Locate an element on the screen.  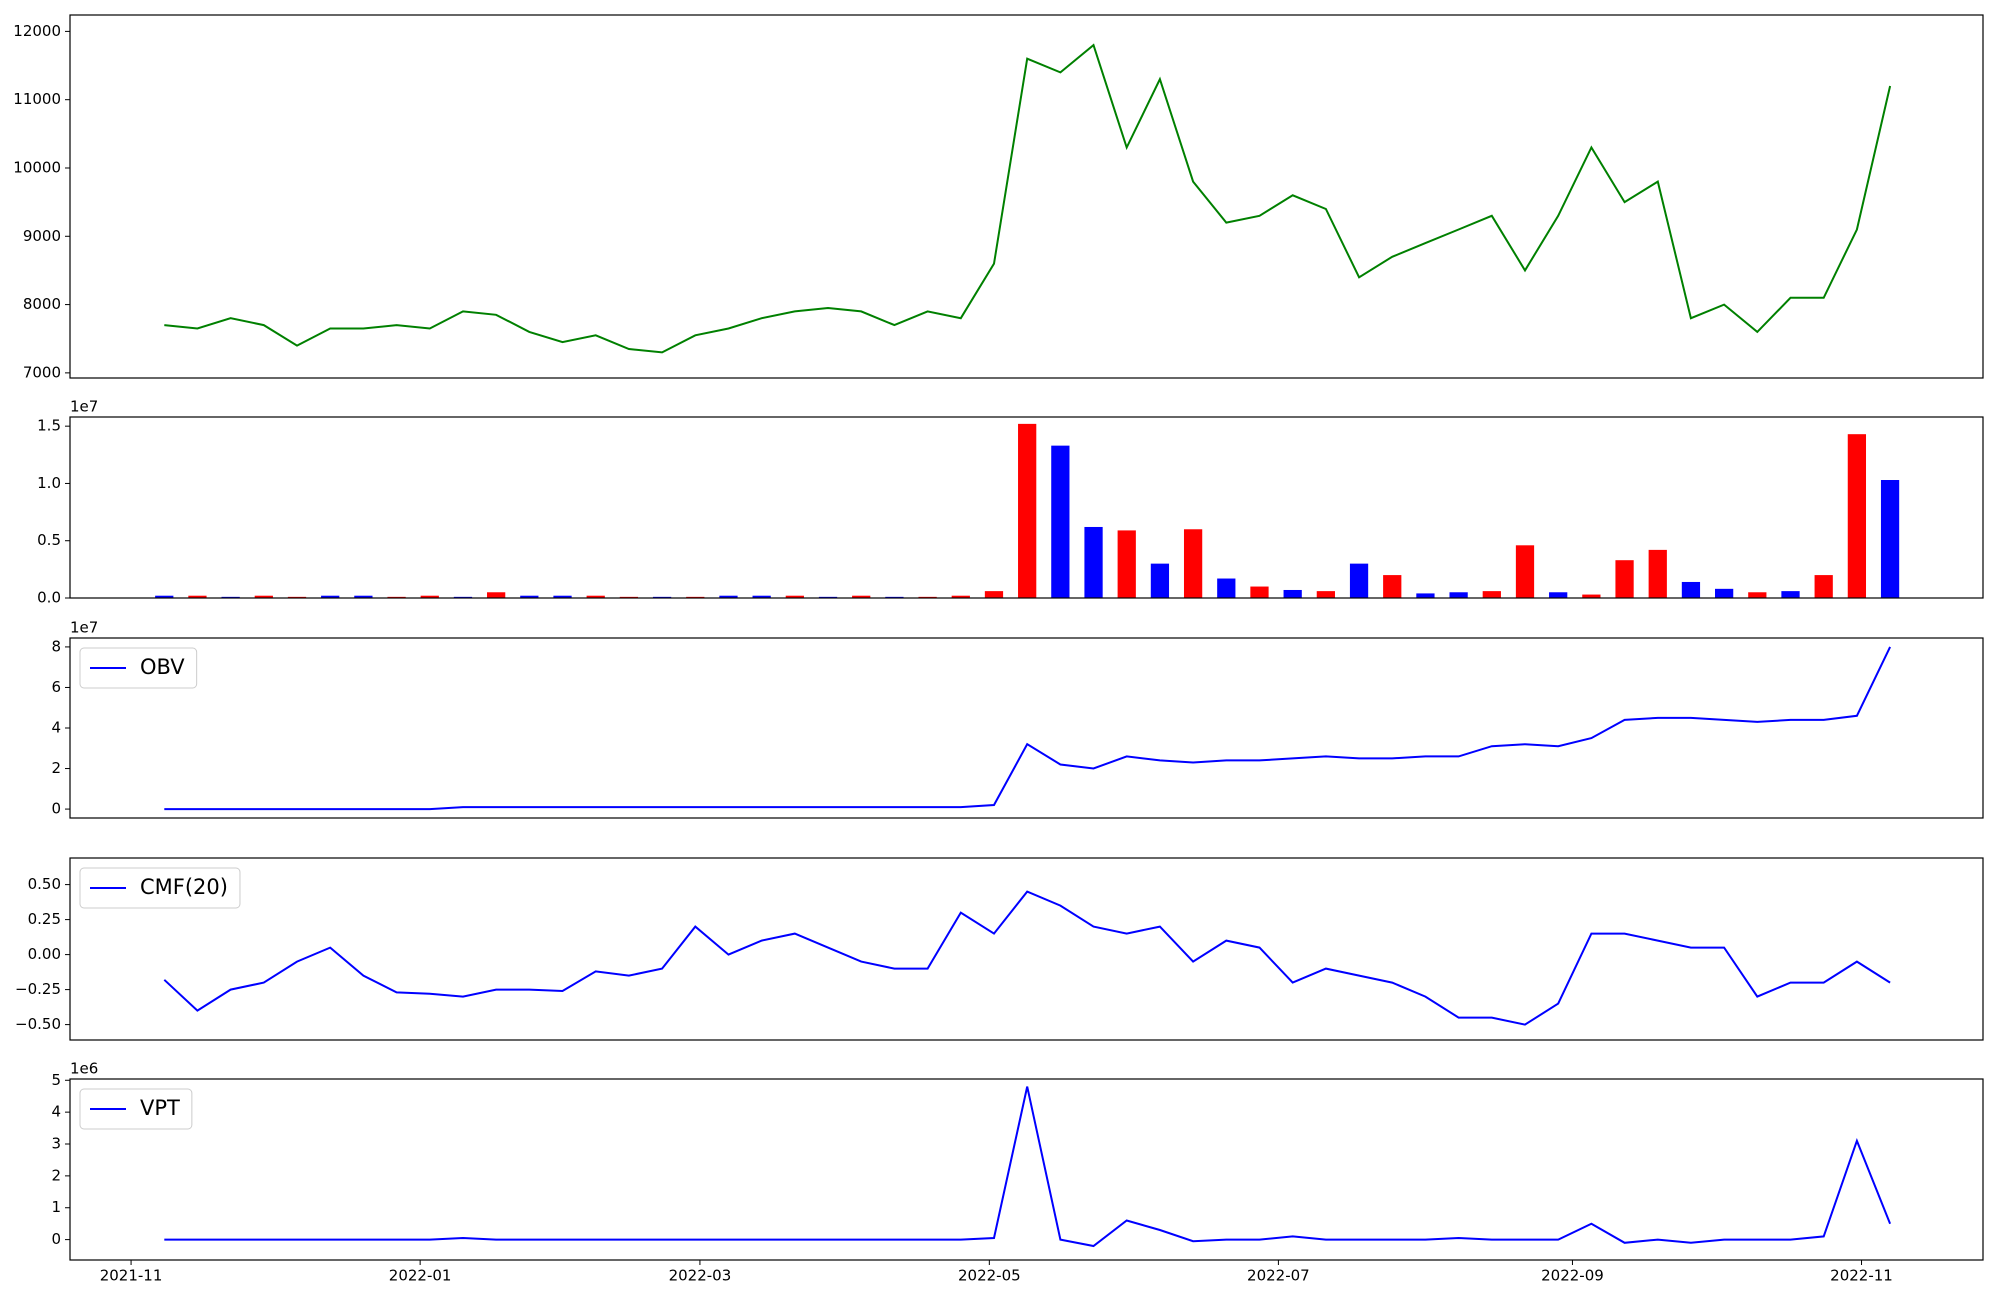
y-tick-label: 6 is located at coordinates (56, 687).